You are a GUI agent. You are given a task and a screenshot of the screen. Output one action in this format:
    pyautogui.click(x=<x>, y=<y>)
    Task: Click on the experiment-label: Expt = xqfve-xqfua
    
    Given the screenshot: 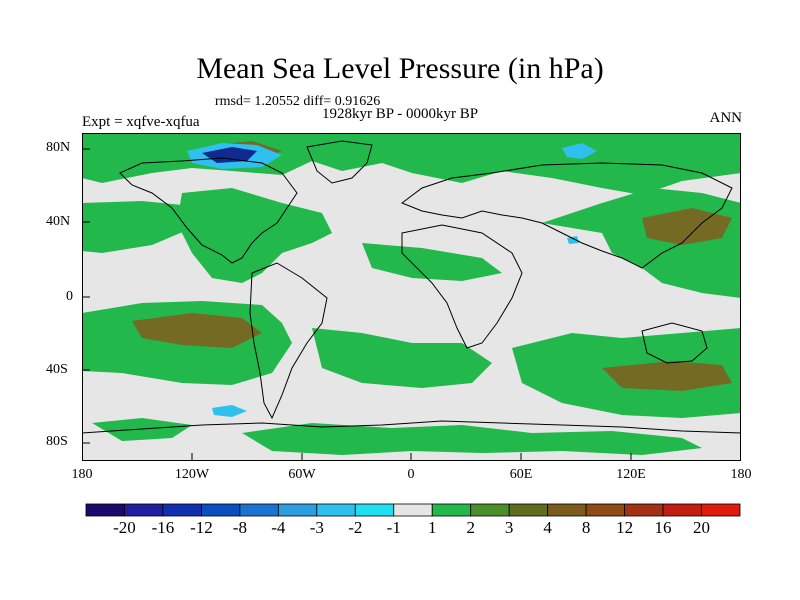 What is the action you would take?
    pyautogui.click(x=141, y=122)
    